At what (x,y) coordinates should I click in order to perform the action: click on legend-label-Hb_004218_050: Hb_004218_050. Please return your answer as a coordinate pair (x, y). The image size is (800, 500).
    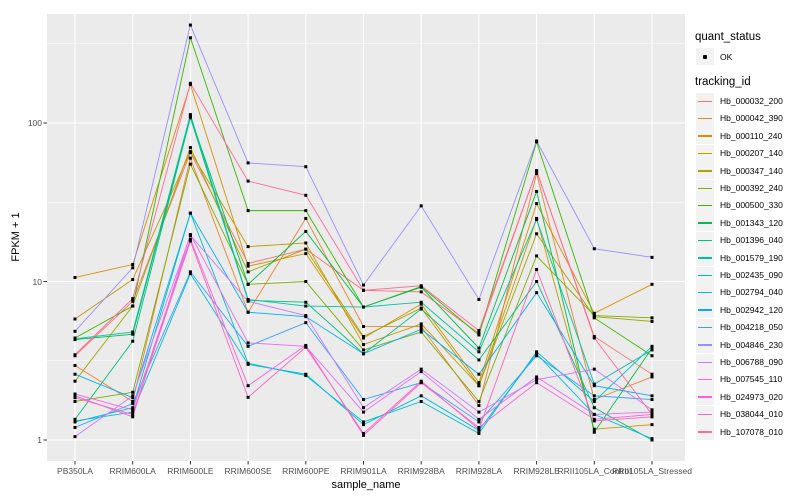
    Looking at the image, I should click on (751, 327).